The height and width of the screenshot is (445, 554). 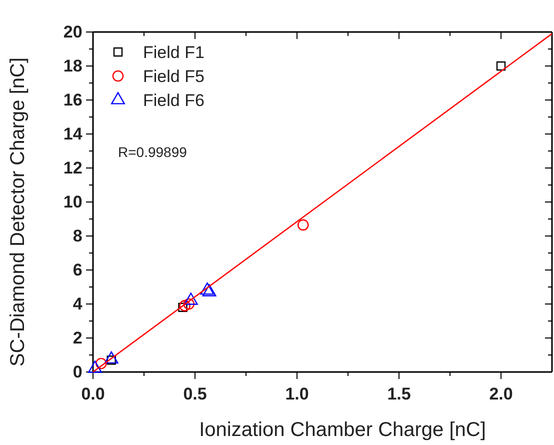 What do you see at coordinates (72, 66) in the screenshot?
I see `y-tick-label: 18` at bounding box center [72, 66].